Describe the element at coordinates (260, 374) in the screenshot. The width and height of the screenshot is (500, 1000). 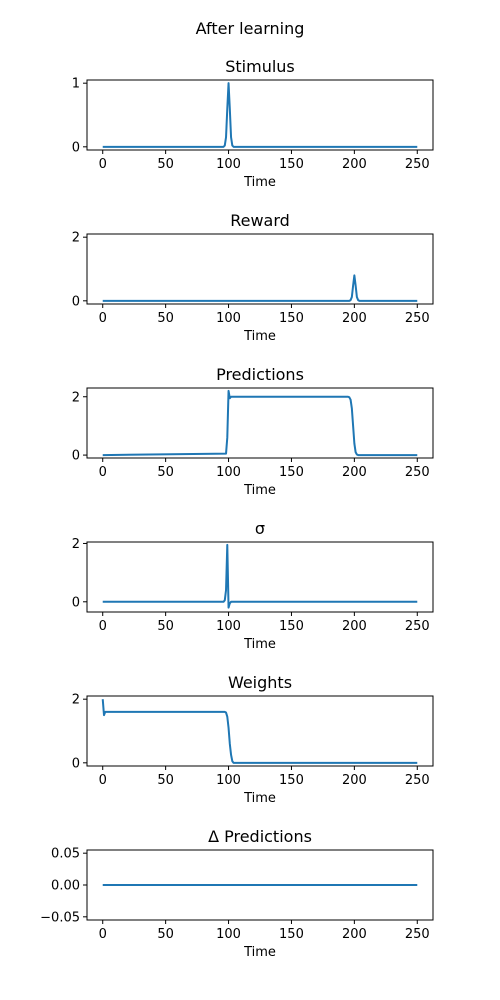
I see `subplot-title: Predictions` at that location.